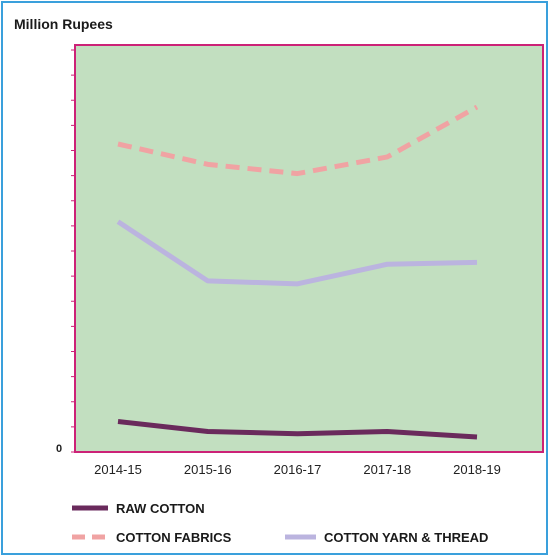 The height and width of the screenshot is (556, 549). Describe the element at coordinates (477, 469) in the screenshot. I see `x-tick-label: 2018-19` at that location.